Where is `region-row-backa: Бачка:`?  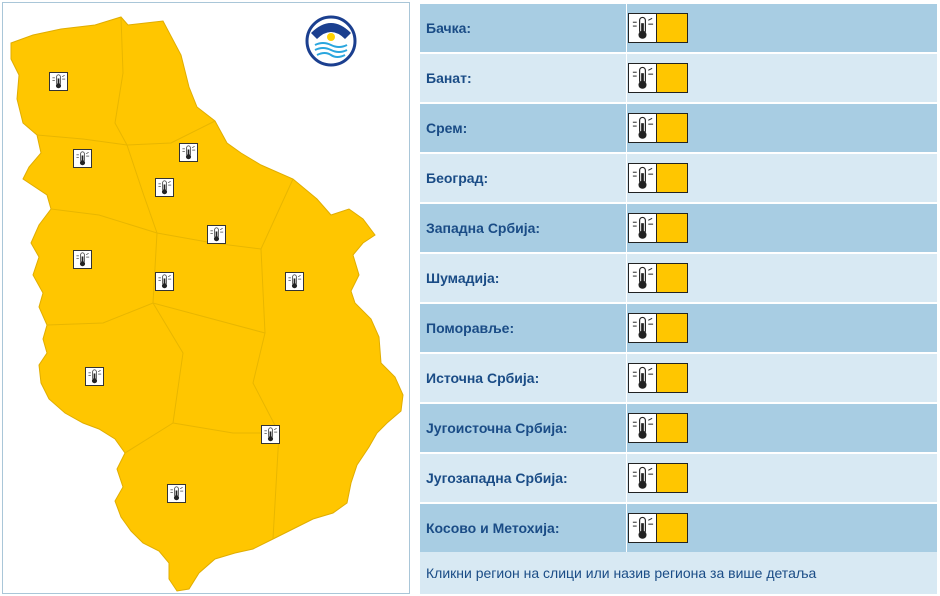
region-row-backa: Бачка: is located at coordinates (678, 28).